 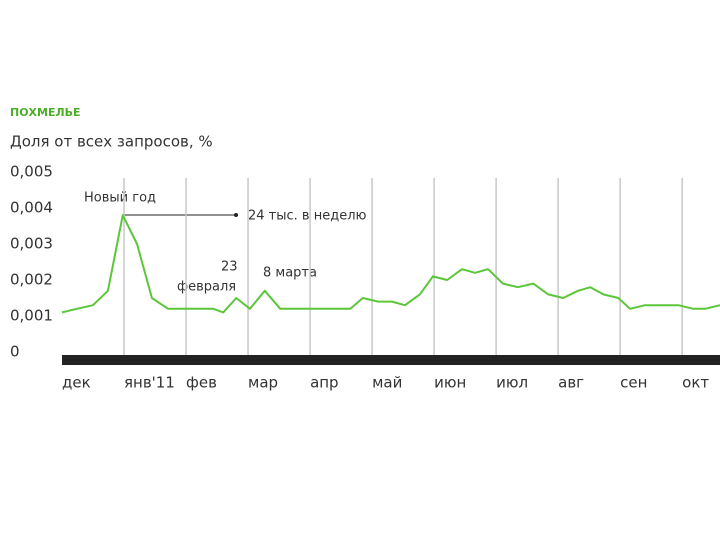 I want to click on y-tick-label: 0,001, so click(x=31, y=316).